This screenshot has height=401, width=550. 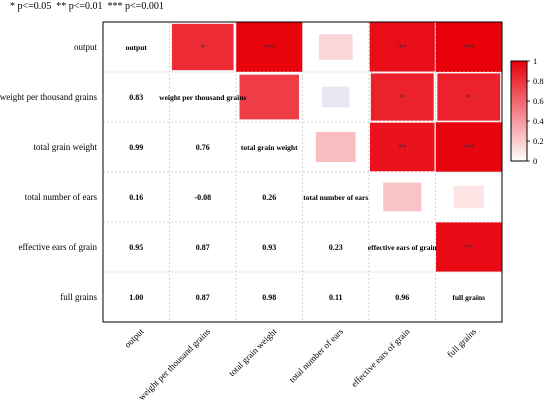 I want to click on diagonal-label-output: output, so click(x=137, y=47).